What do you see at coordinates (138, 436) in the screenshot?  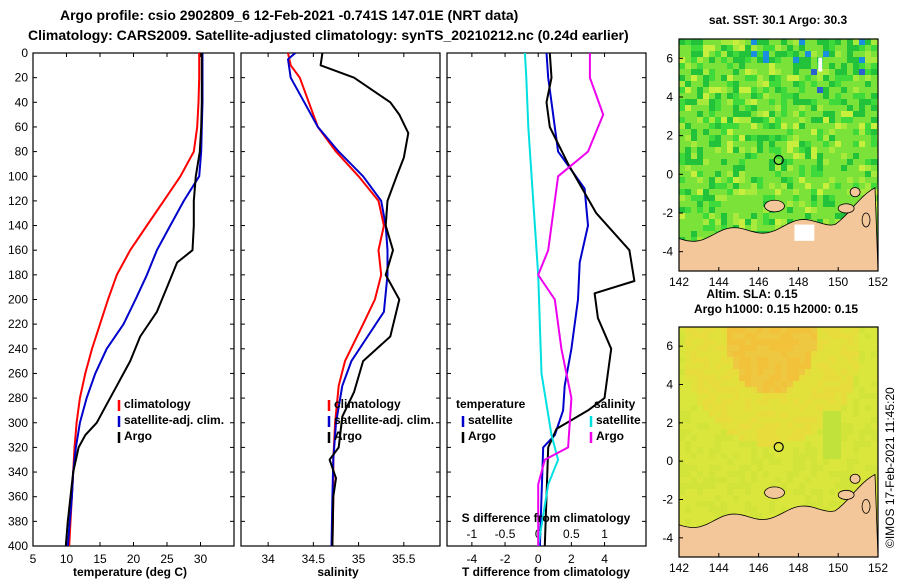 I see `legend-argo: Argo` at bounding box center [138, 436].